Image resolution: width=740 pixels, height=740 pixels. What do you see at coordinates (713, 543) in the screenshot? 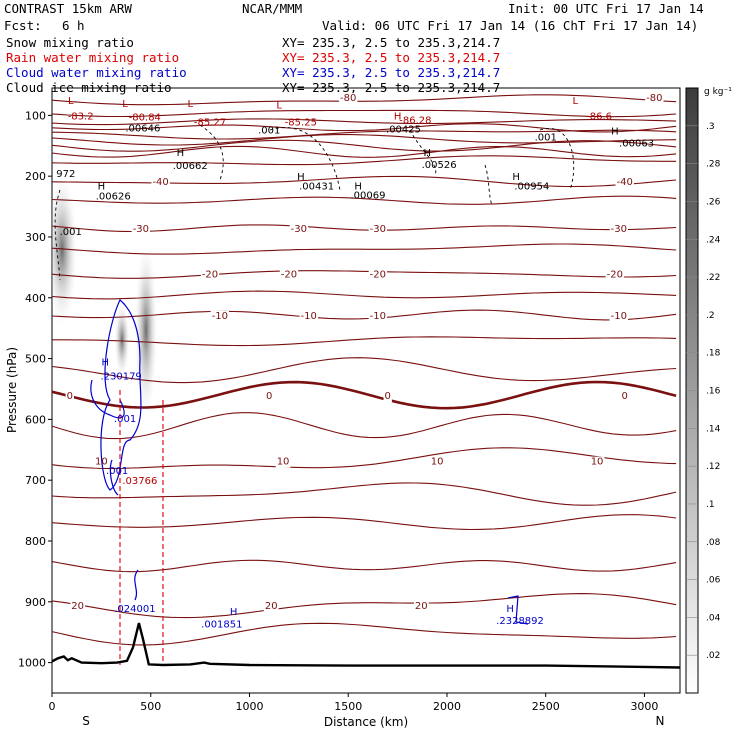
I see `colorbar-tick-label: .08` at bounding box center [713, 543].